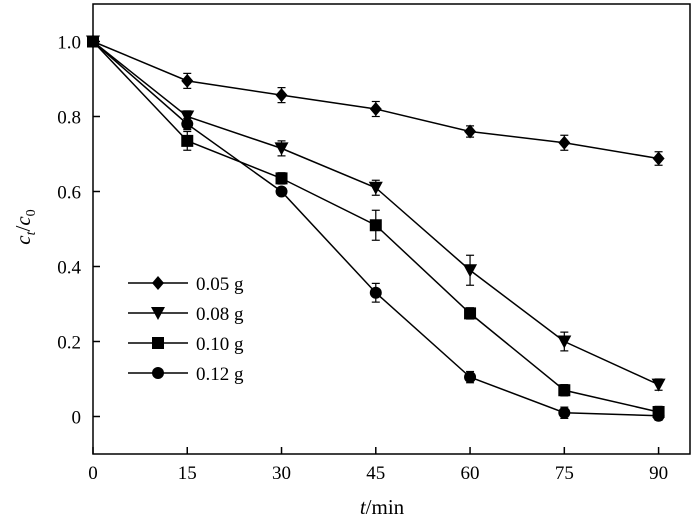 Image resolution: width=700 pixels, height=520 pixels. I want to click on y-axis-ticks: 0 0.2 0.4 0.6 0.8 1.0, so click(78, 231).